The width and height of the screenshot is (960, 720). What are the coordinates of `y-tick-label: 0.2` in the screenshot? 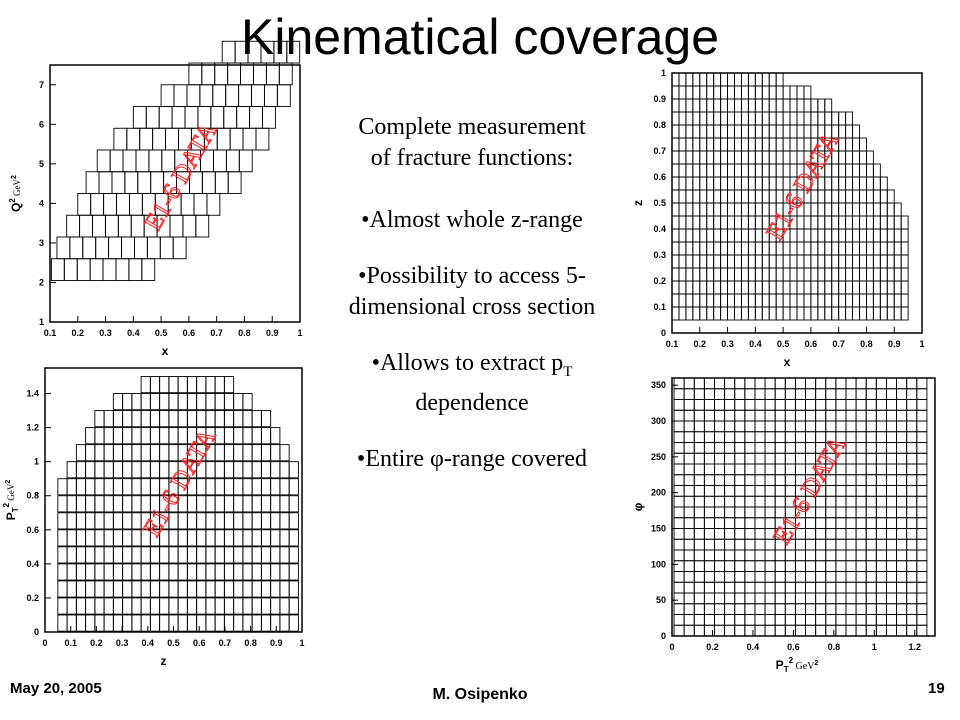 It's located at (32, 598).